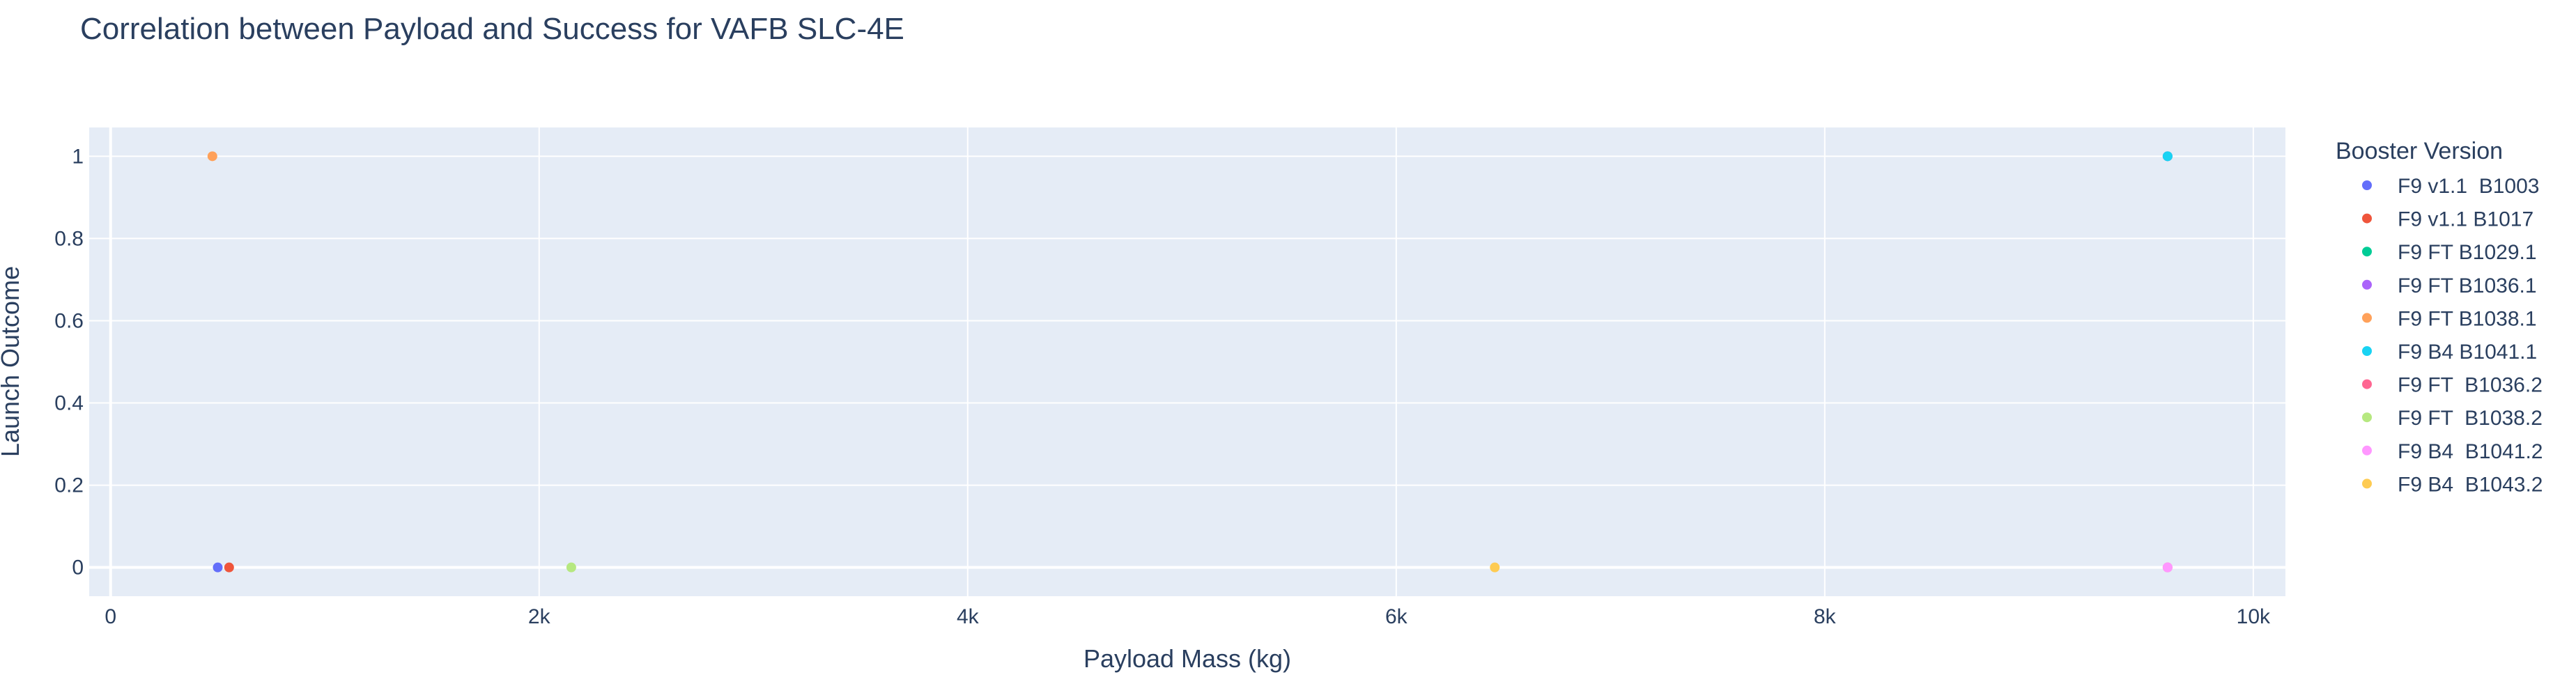 Image resolution: width=2576 pixels, height=677 pixels. What do you see at coordinates (1187, 658) in the screenshot?
I see `x-axis-title: Payload Mass (kg)` at bounding box center [1187, 658].